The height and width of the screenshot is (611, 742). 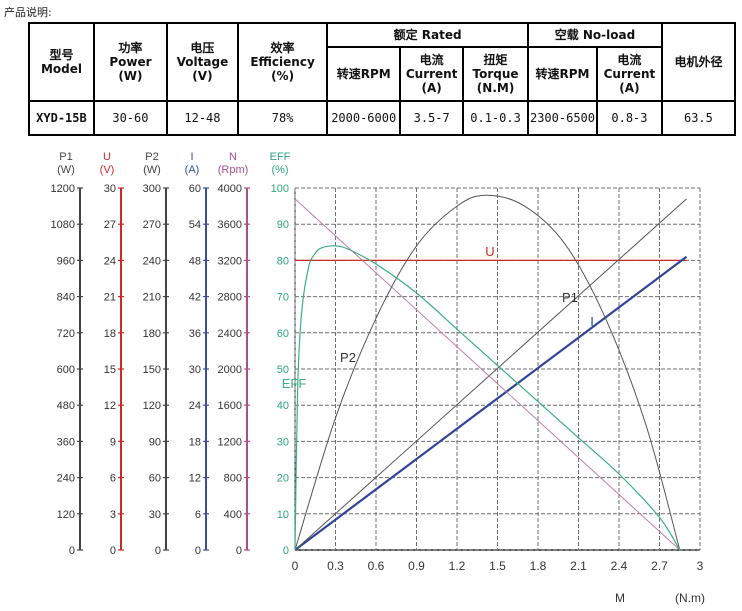 What do you see at coordinates (348, 357) in the screenshot?
I see `series-p2-label: P2` at bounding box center [348, 357].